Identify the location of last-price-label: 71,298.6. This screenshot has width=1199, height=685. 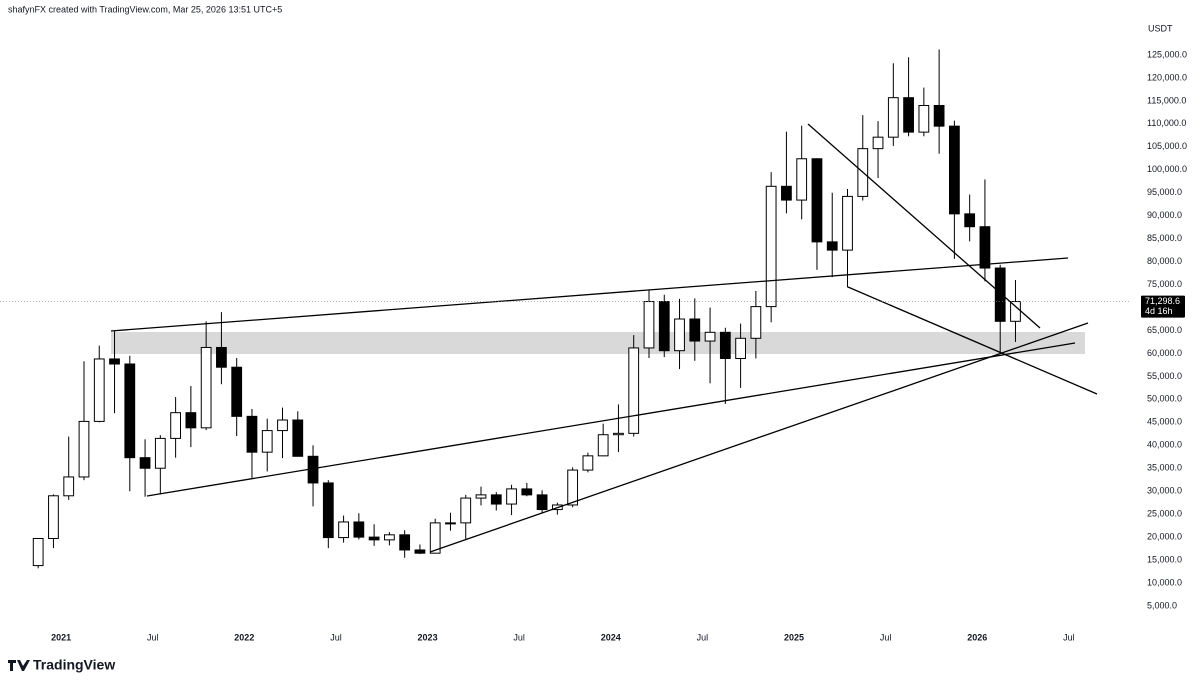
(1162, 301).